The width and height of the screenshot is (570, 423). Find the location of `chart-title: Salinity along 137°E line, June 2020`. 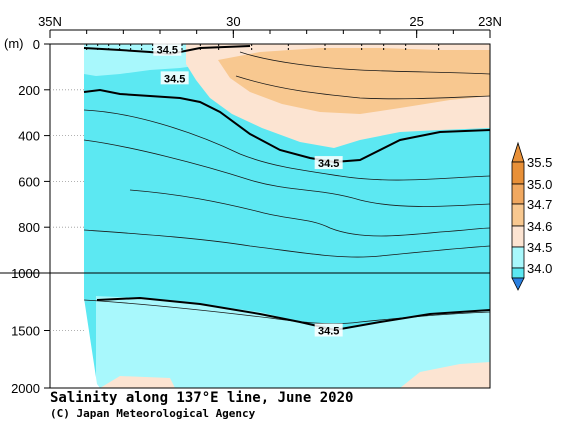

chart-title: Salinity along 137°E line, June 2020 is located at coordinates (202, 398).